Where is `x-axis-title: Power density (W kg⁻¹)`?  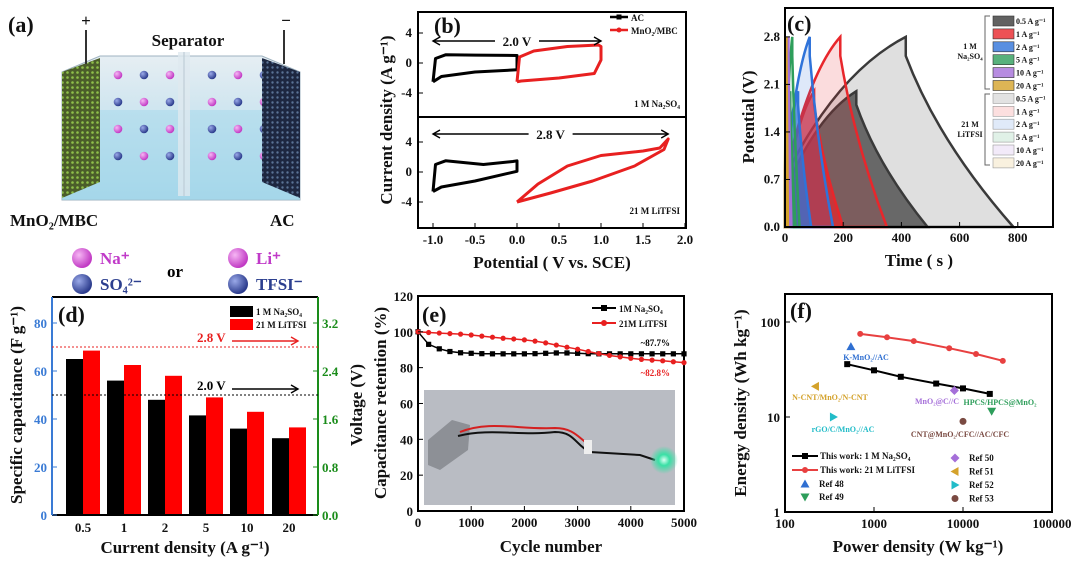 x-axis-title: Power density (W kg⁻¹) is located at coordinates (918, 546).